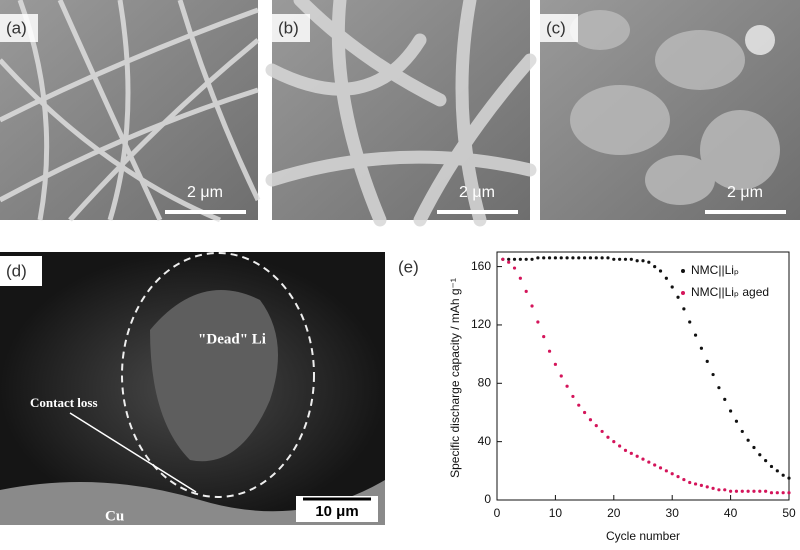 The image size is (800, 550). Describe the element at coordinates (715, 270) in the screenshot. I see `legend-label: NMC||Liₚ` at that location.